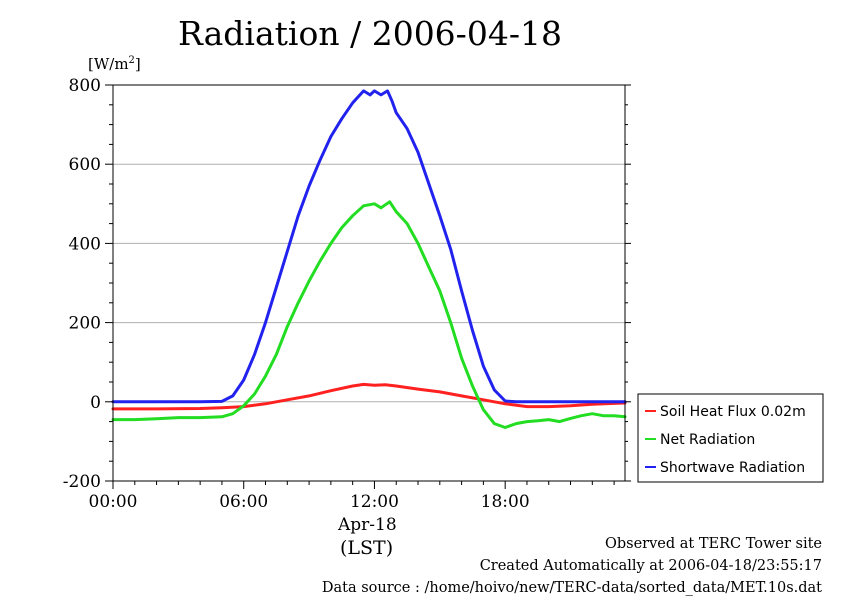 This screenshot has width=842, height=596. What do you see at coordinates (732, 468) in the screenshot?
I see `legend-label: Shortwave Radiation` at bounding box center [732, 468].